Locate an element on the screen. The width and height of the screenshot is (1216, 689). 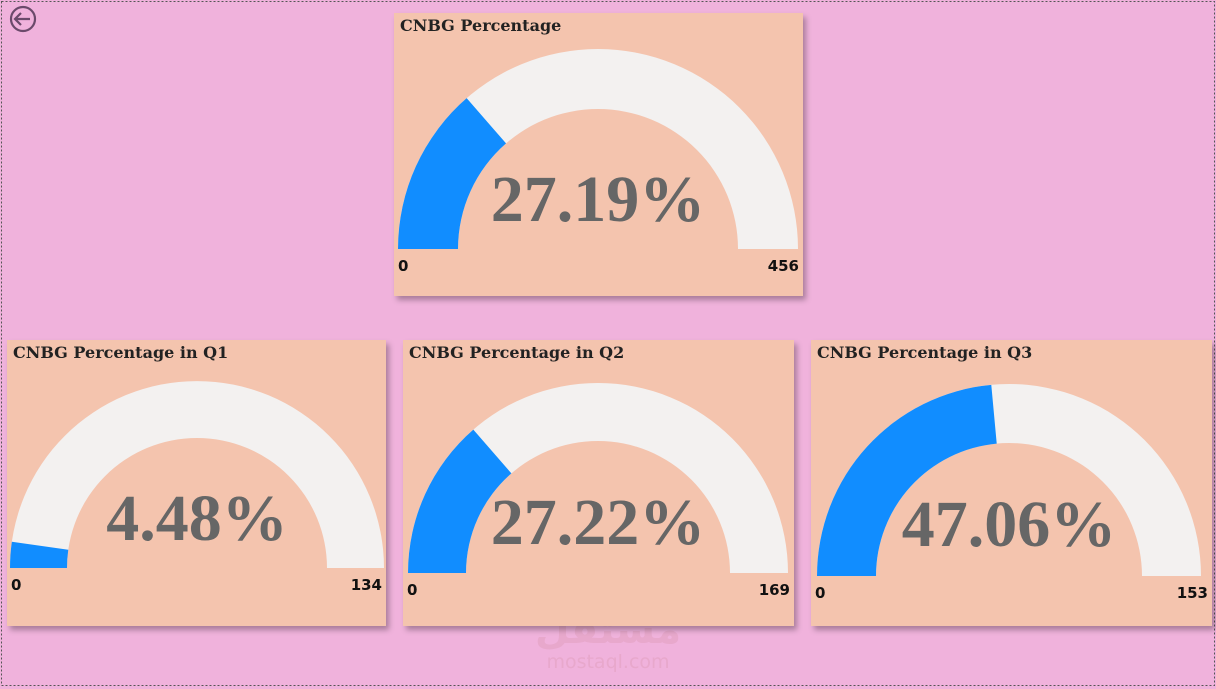
gauge-card: CNBG Percentage 27.19% 0 456 is located at coordinates (598, 154).